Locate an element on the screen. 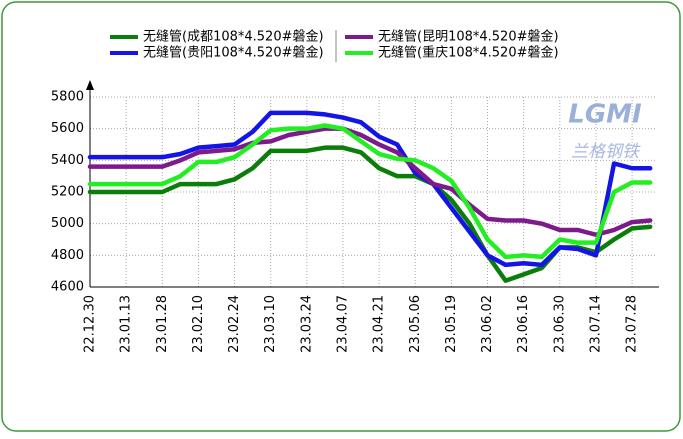 The height and width of the screenshot is (439, 683). y-tick-label: 5200 is located at coordinates (67, 192).